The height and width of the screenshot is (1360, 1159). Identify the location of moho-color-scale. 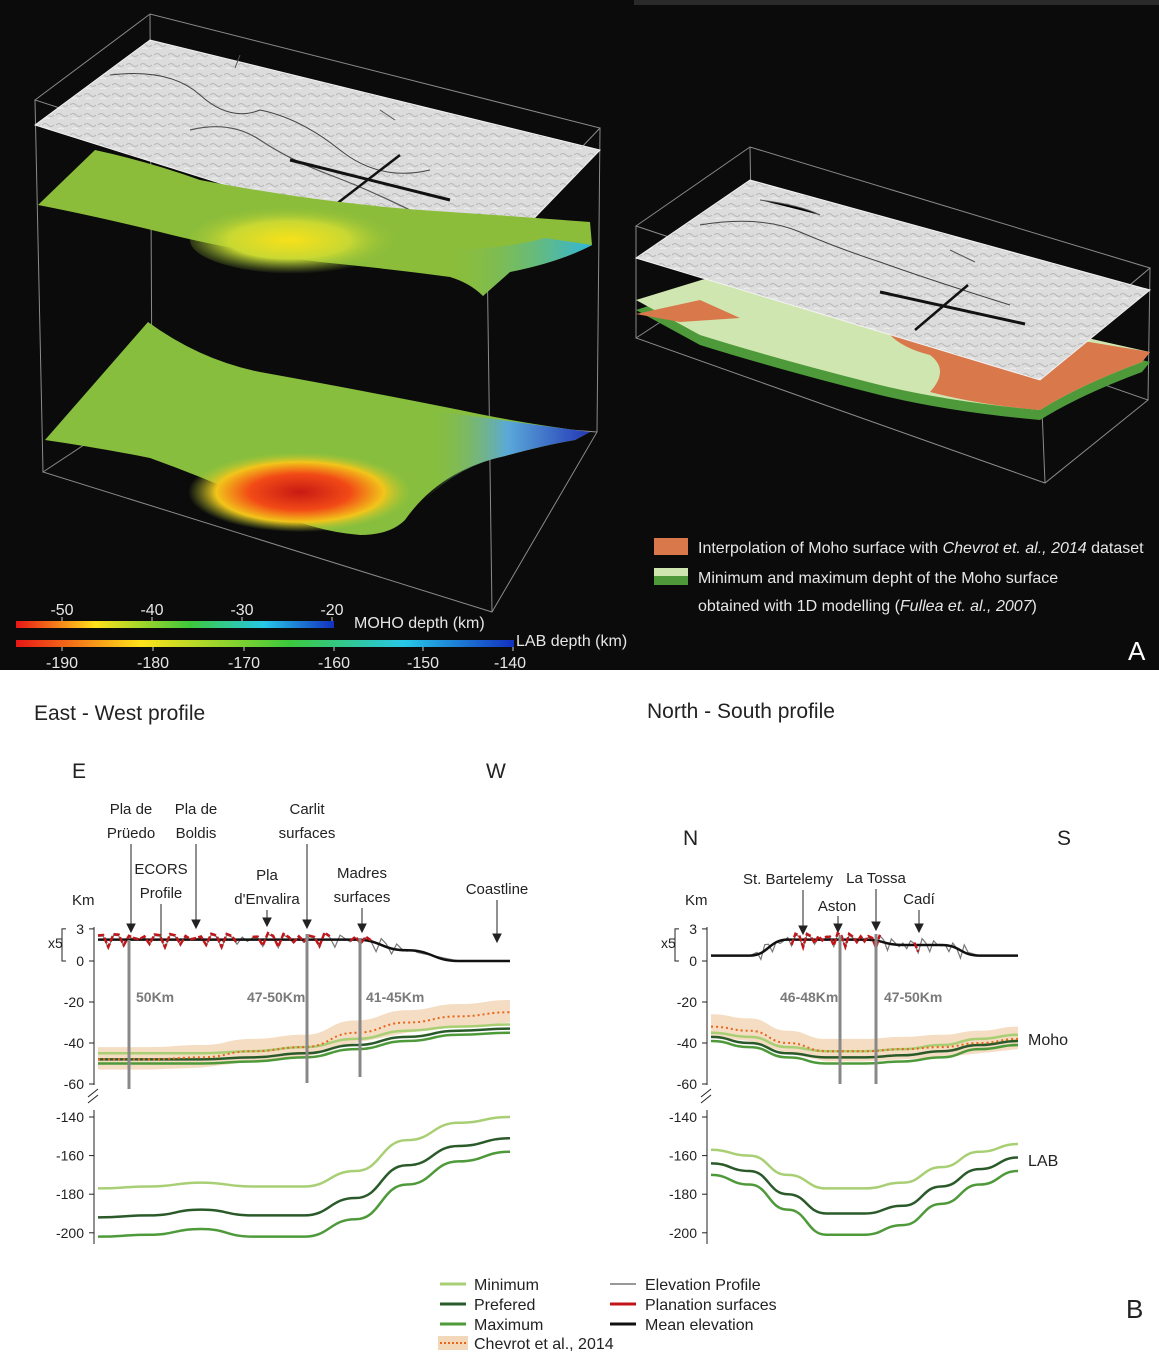
(175, 624).